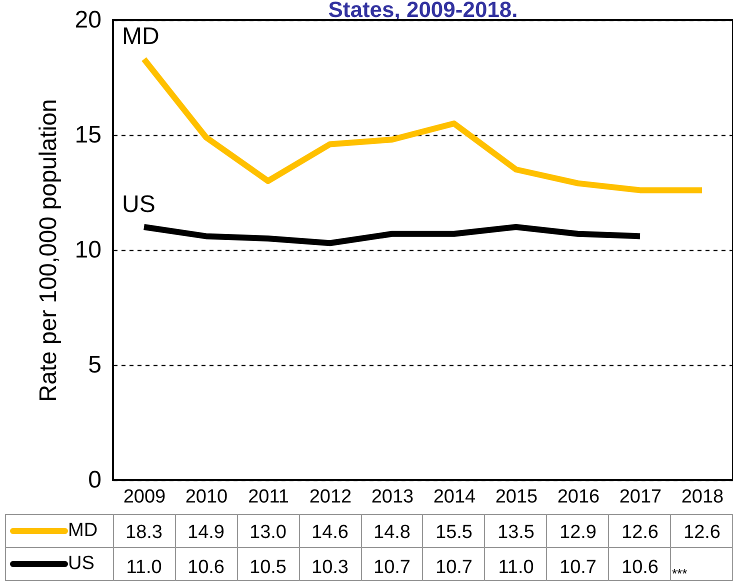 Image resolution: width=733 pixels, height=587 pixels. What do you see at coordinates (60, 564) in the screenshot?
I see `legend-label: US` at bounding box center [60, 564].